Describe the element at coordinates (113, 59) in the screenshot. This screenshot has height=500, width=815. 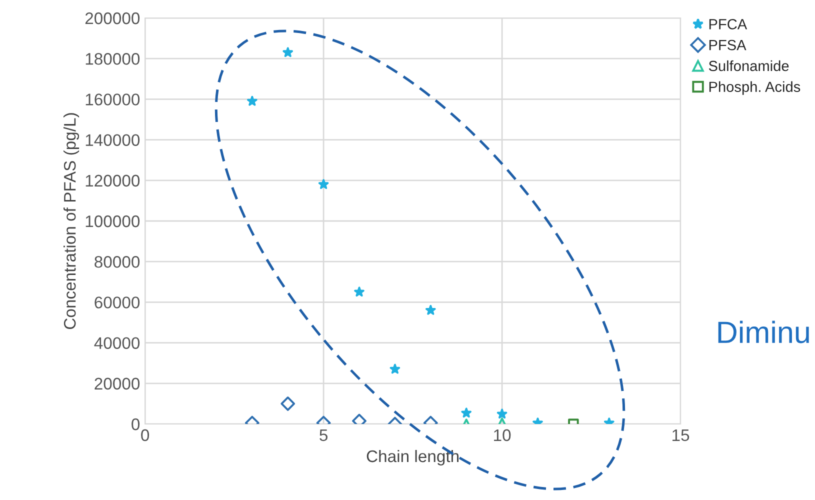
I see `y-tick-label: 180000` at that location.